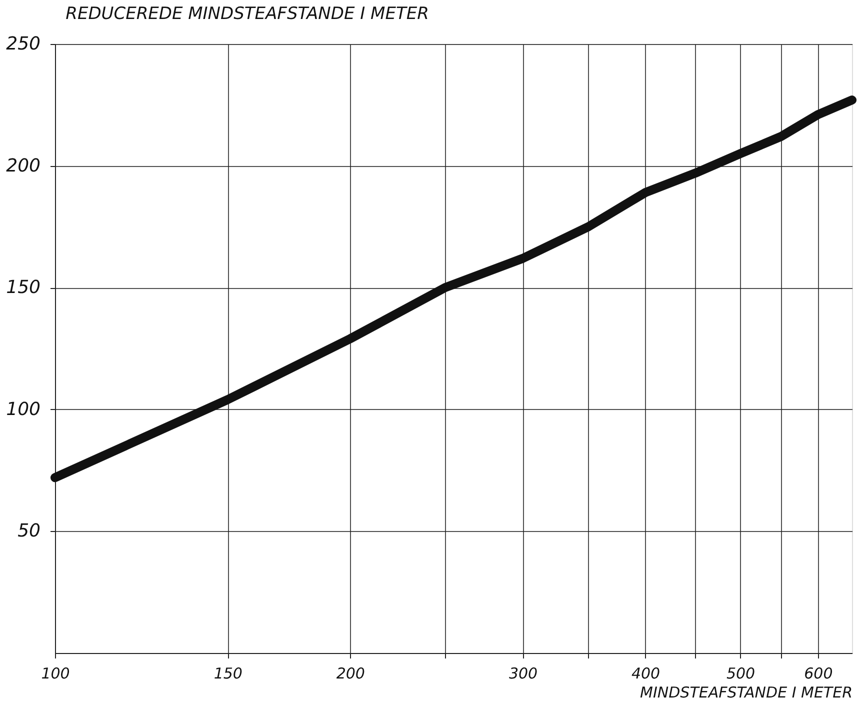  What do you see at coordinates (23, 409) in the screenshot?
I see `y-tick-label: 100` at bounding box center [23, 409].